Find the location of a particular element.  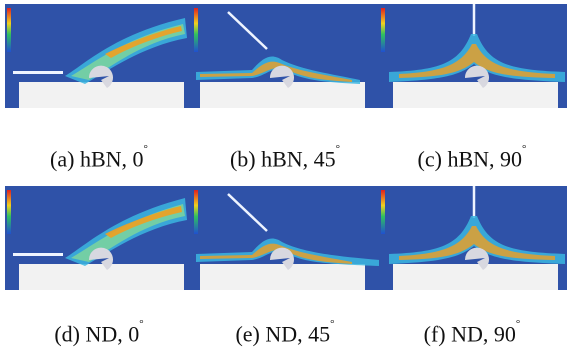

flow-panel-d is located at coordinates (99, 238).